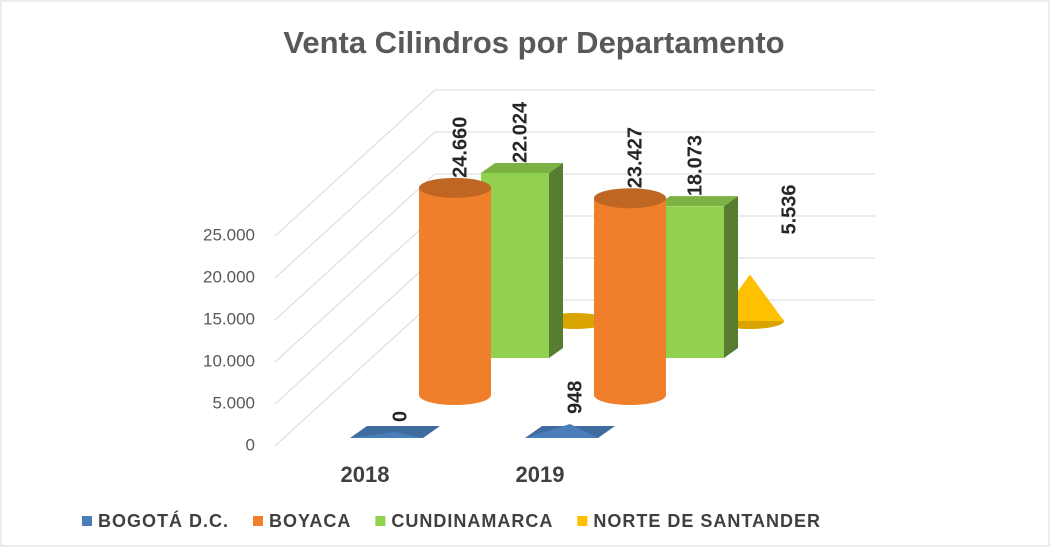 The height and width of the screenshot is (548, 1052). I want to click on chart-title: Venta Cilindros por Departamento, so click(533, 42).